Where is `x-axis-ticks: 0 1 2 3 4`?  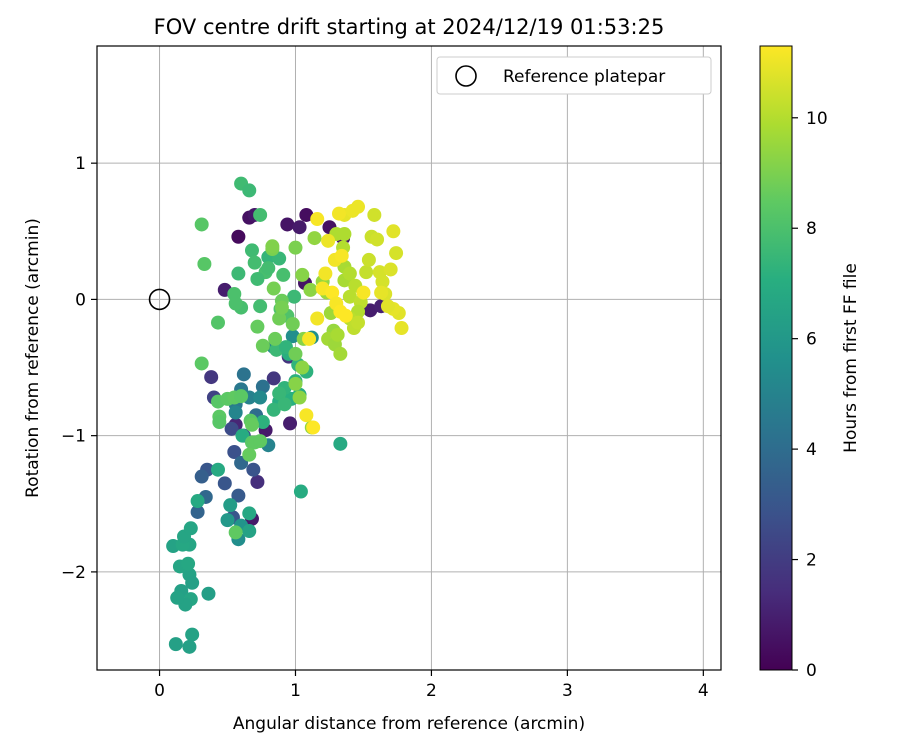
x-axis-ticks: 0 1 2 3 4 is located at coordinates (431, 685).